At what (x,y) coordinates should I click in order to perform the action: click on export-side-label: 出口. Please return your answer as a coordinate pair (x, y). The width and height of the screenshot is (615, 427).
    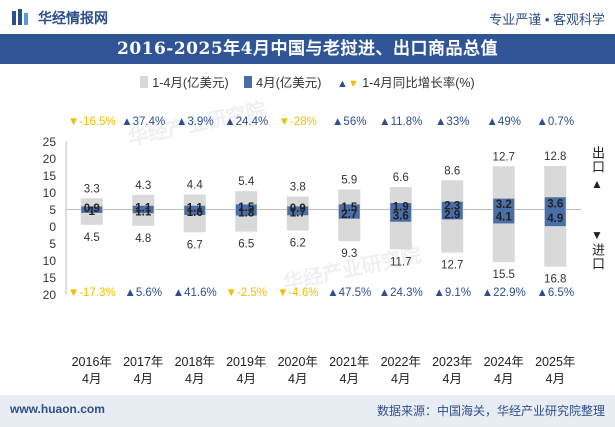
    Looking at the image, I should click on (597, 160).